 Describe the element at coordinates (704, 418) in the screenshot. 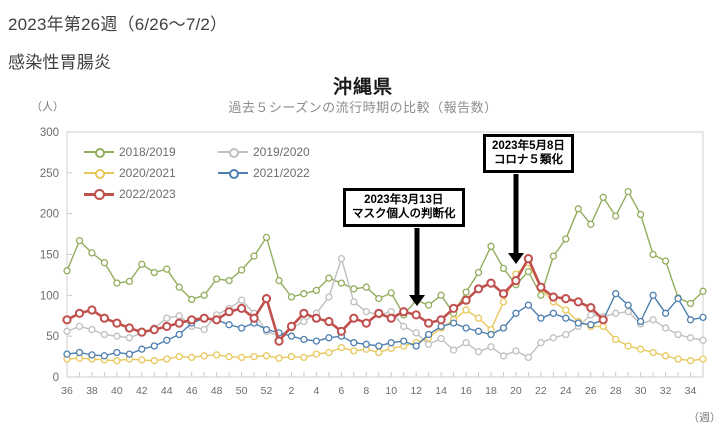

I see `x-axis-unit-label: （週）` at that location.